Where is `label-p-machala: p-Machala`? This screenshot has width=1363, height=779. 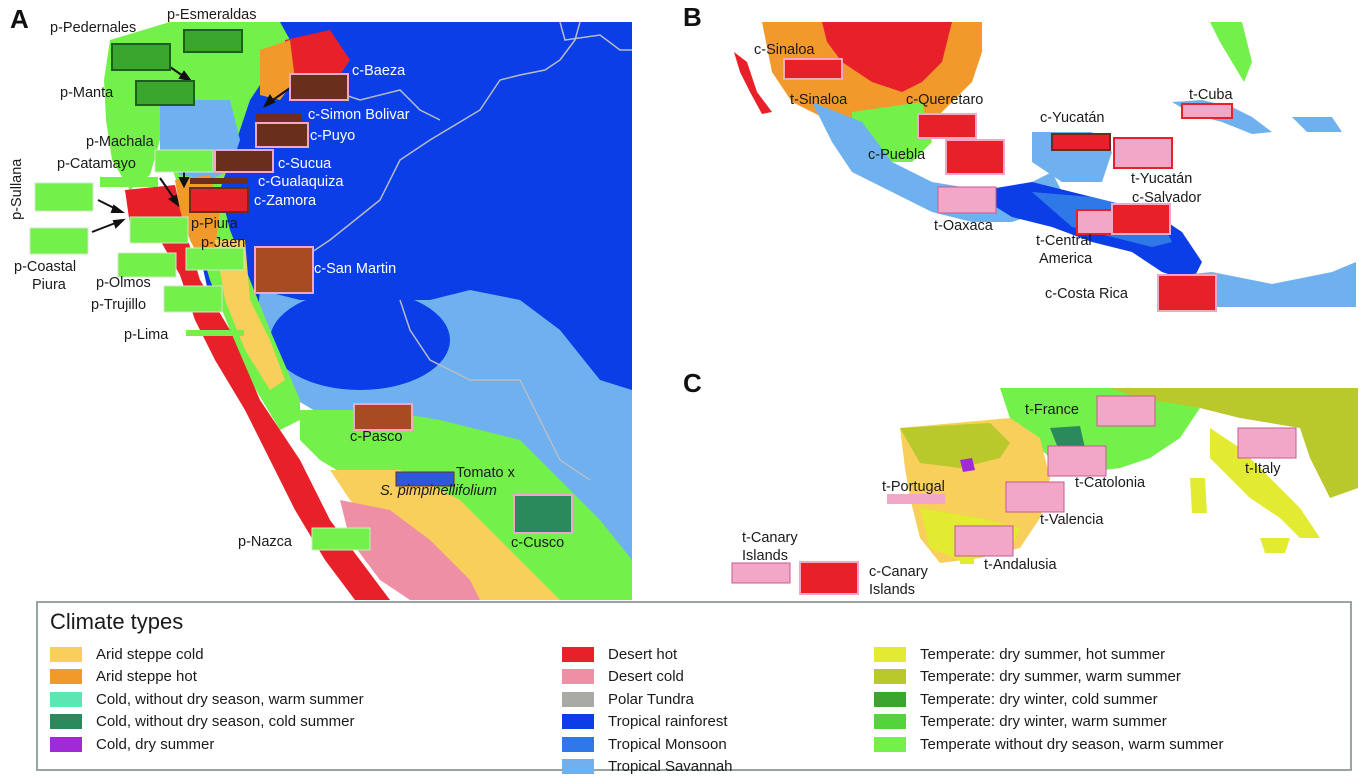
label-p-machala: p-Machala is located at coordinates (120, 142).